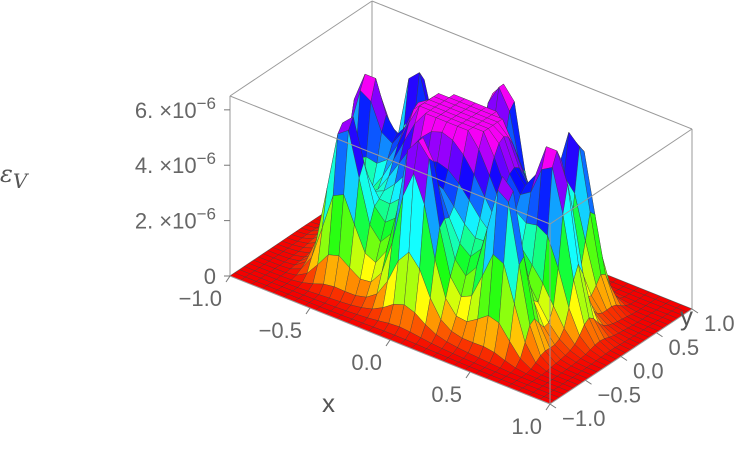 This screenshot has width=747, height=451. I want to click on z-tick-label: 4. ×10−6, so click(175, 163).